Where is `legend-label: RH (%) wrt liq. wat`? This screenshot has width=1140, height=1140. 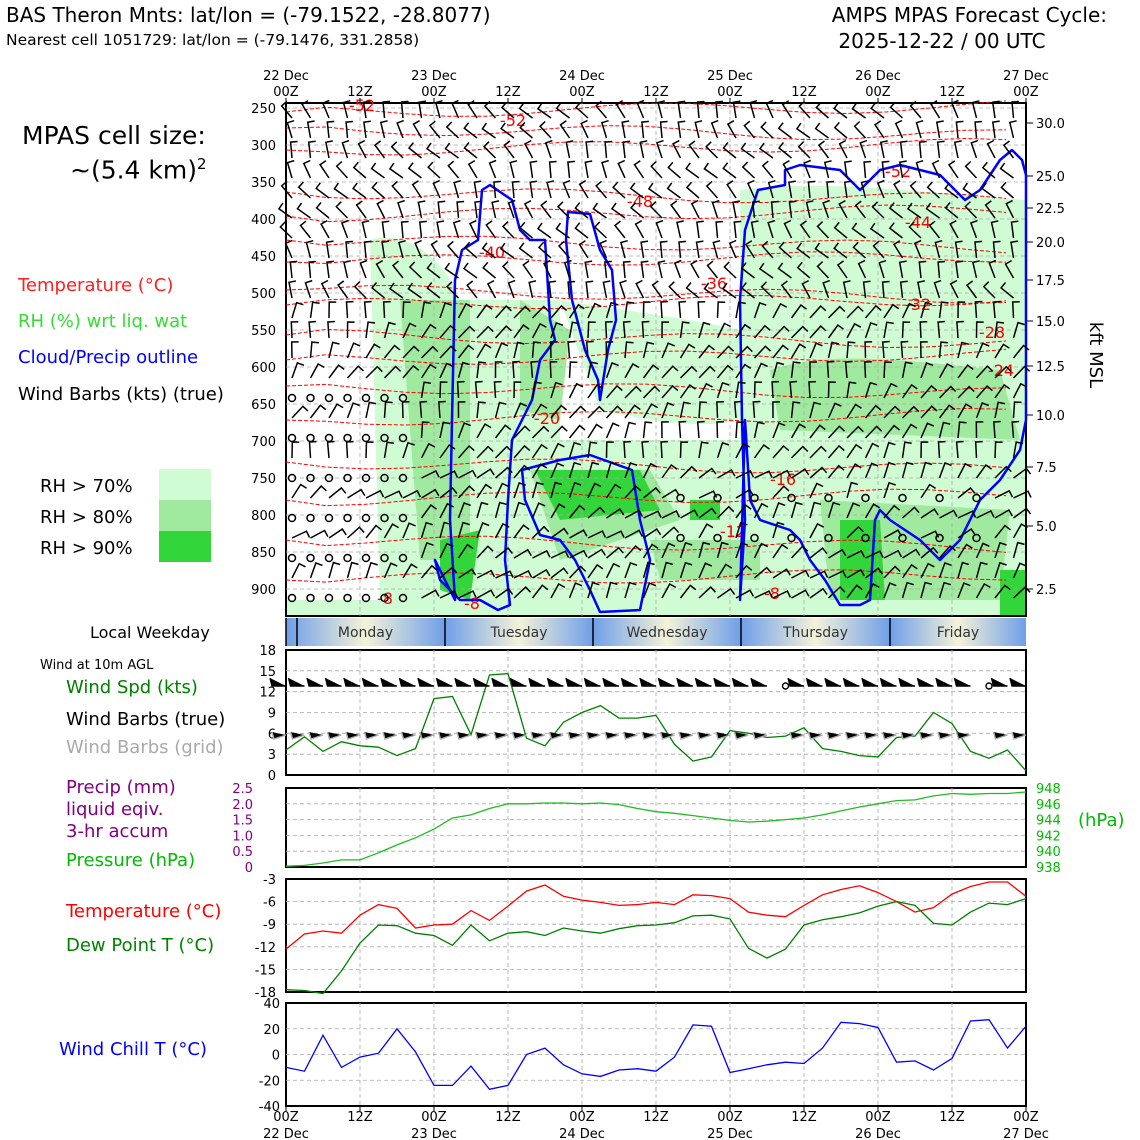 legend-label: RH (%) wrt liq. wat is located at coordinates (102, 321).